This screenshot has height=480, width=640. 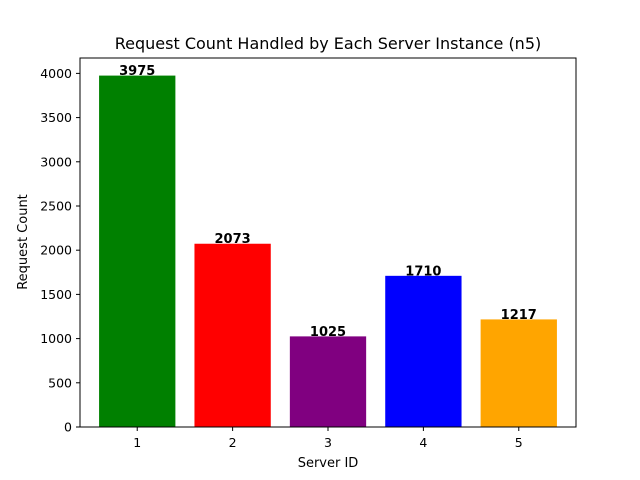 What do you see at coordinates (56, 294) in the screenshot?
I see `y-tick-label-1500: 1500` at bounding box center [56, 294].